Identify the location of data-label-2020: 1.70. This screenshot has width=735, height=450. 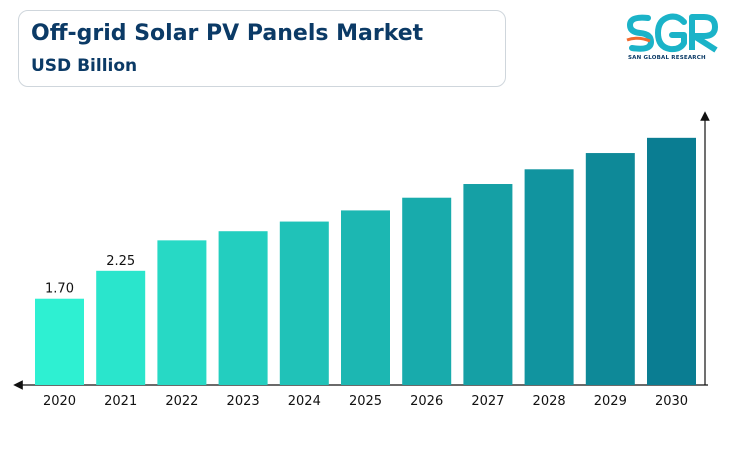
(59, 289).